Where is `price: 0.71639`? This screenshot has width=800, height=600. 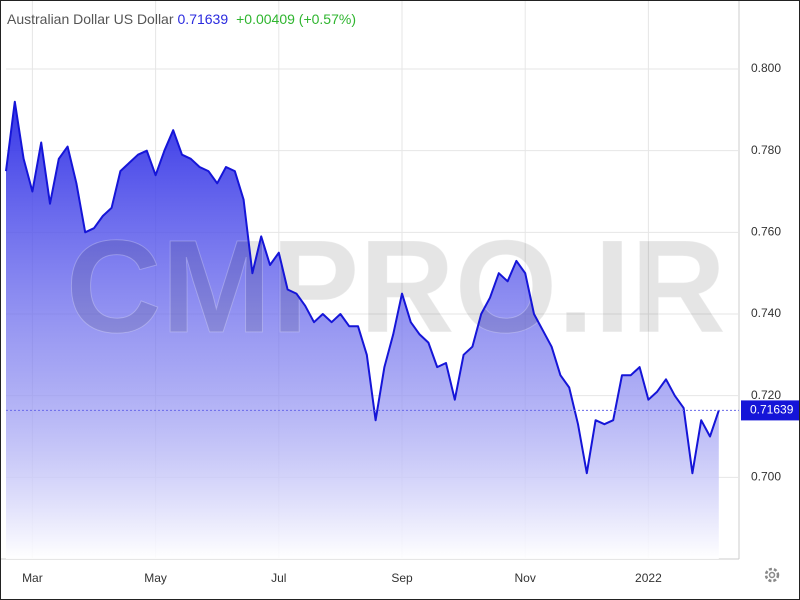
price: 0.71639 is located at coordinates (203, 19).